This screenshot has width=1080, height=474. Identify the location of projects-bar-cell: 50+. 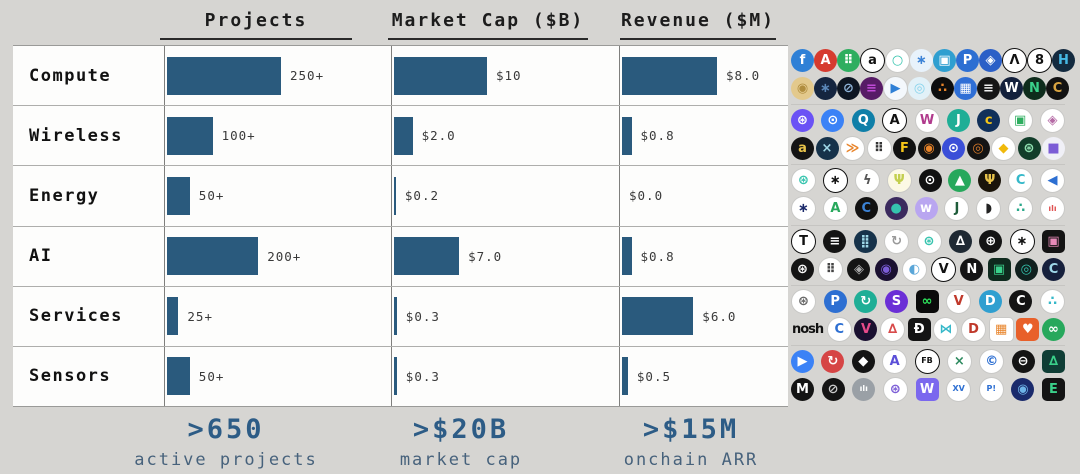
(278, 196).